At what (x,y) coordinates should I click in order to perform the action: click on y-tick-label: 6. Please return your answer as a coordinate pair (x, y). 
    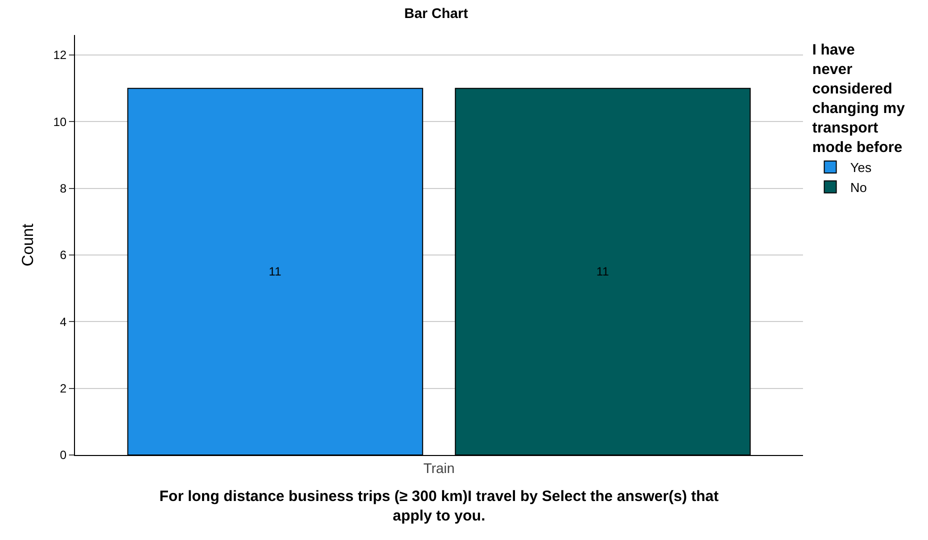
    Looking at the image, I should click on (63, 255).